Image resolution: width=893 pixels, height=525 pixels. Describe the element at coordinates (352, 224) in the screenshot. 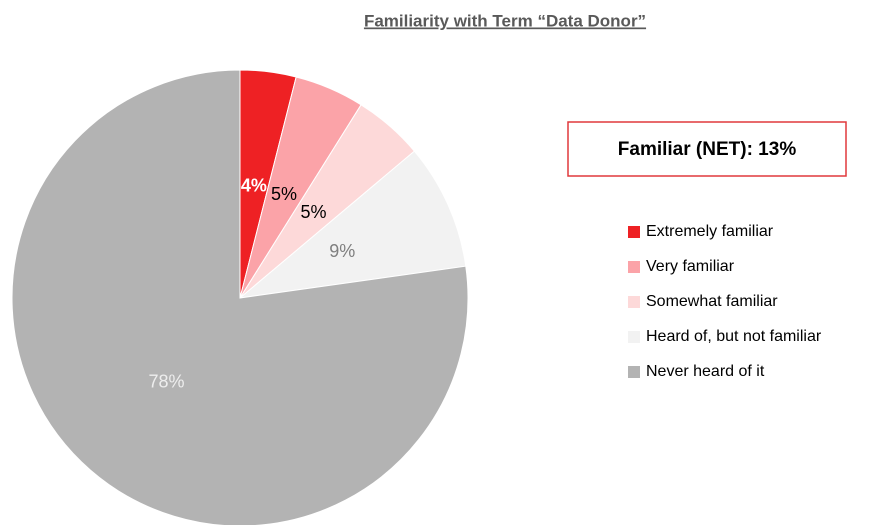

I see `pie-slice` at that location.